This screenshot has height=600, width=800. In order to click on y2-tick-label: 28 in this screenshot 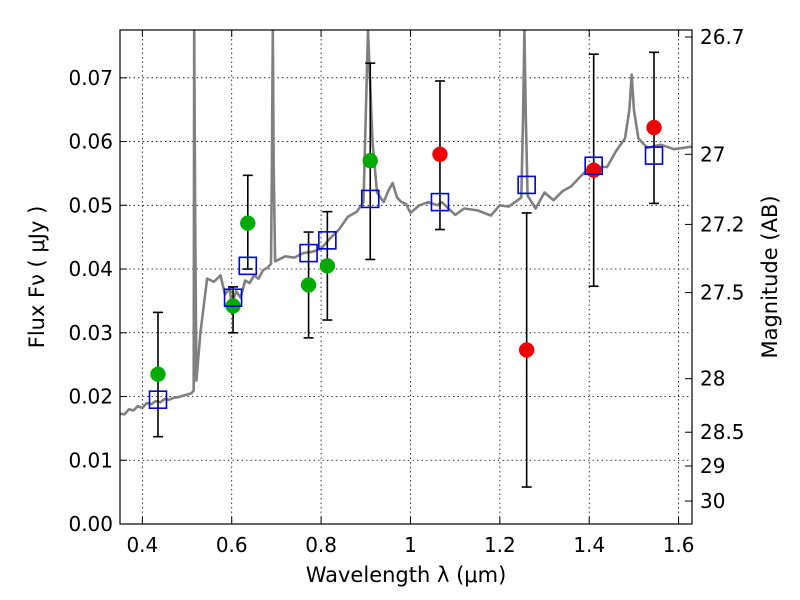, I will do `click(712, 379)`.